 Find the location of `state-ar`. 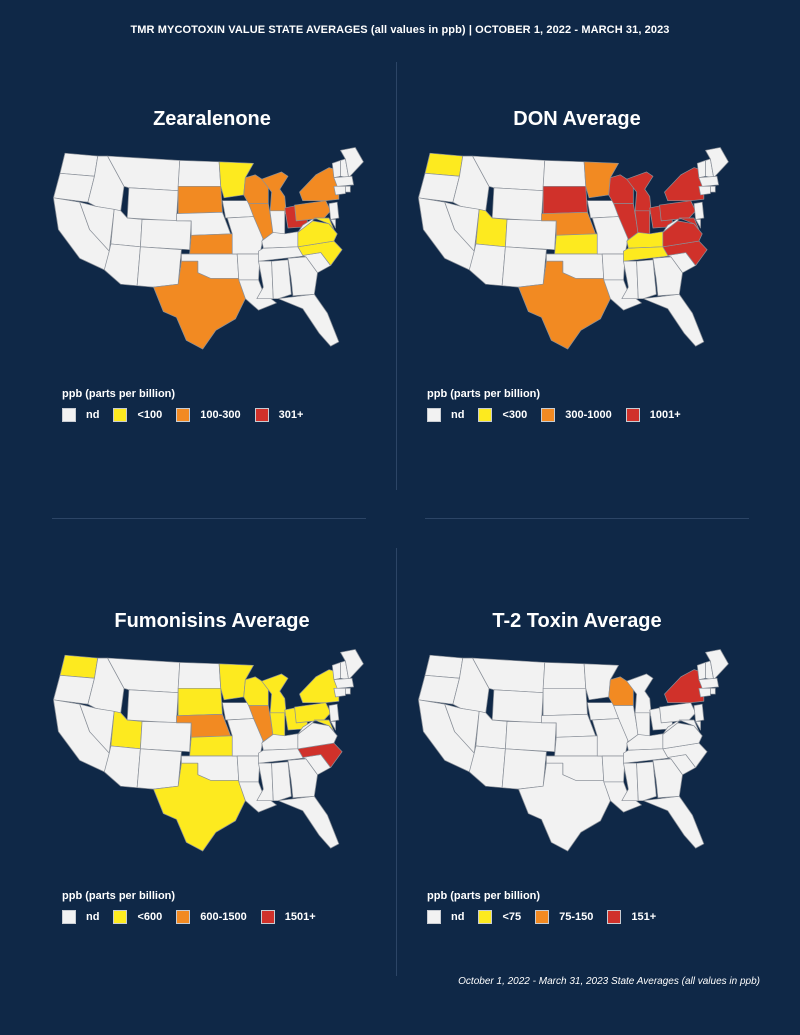

state-ar is located at coordinates (613, 267).